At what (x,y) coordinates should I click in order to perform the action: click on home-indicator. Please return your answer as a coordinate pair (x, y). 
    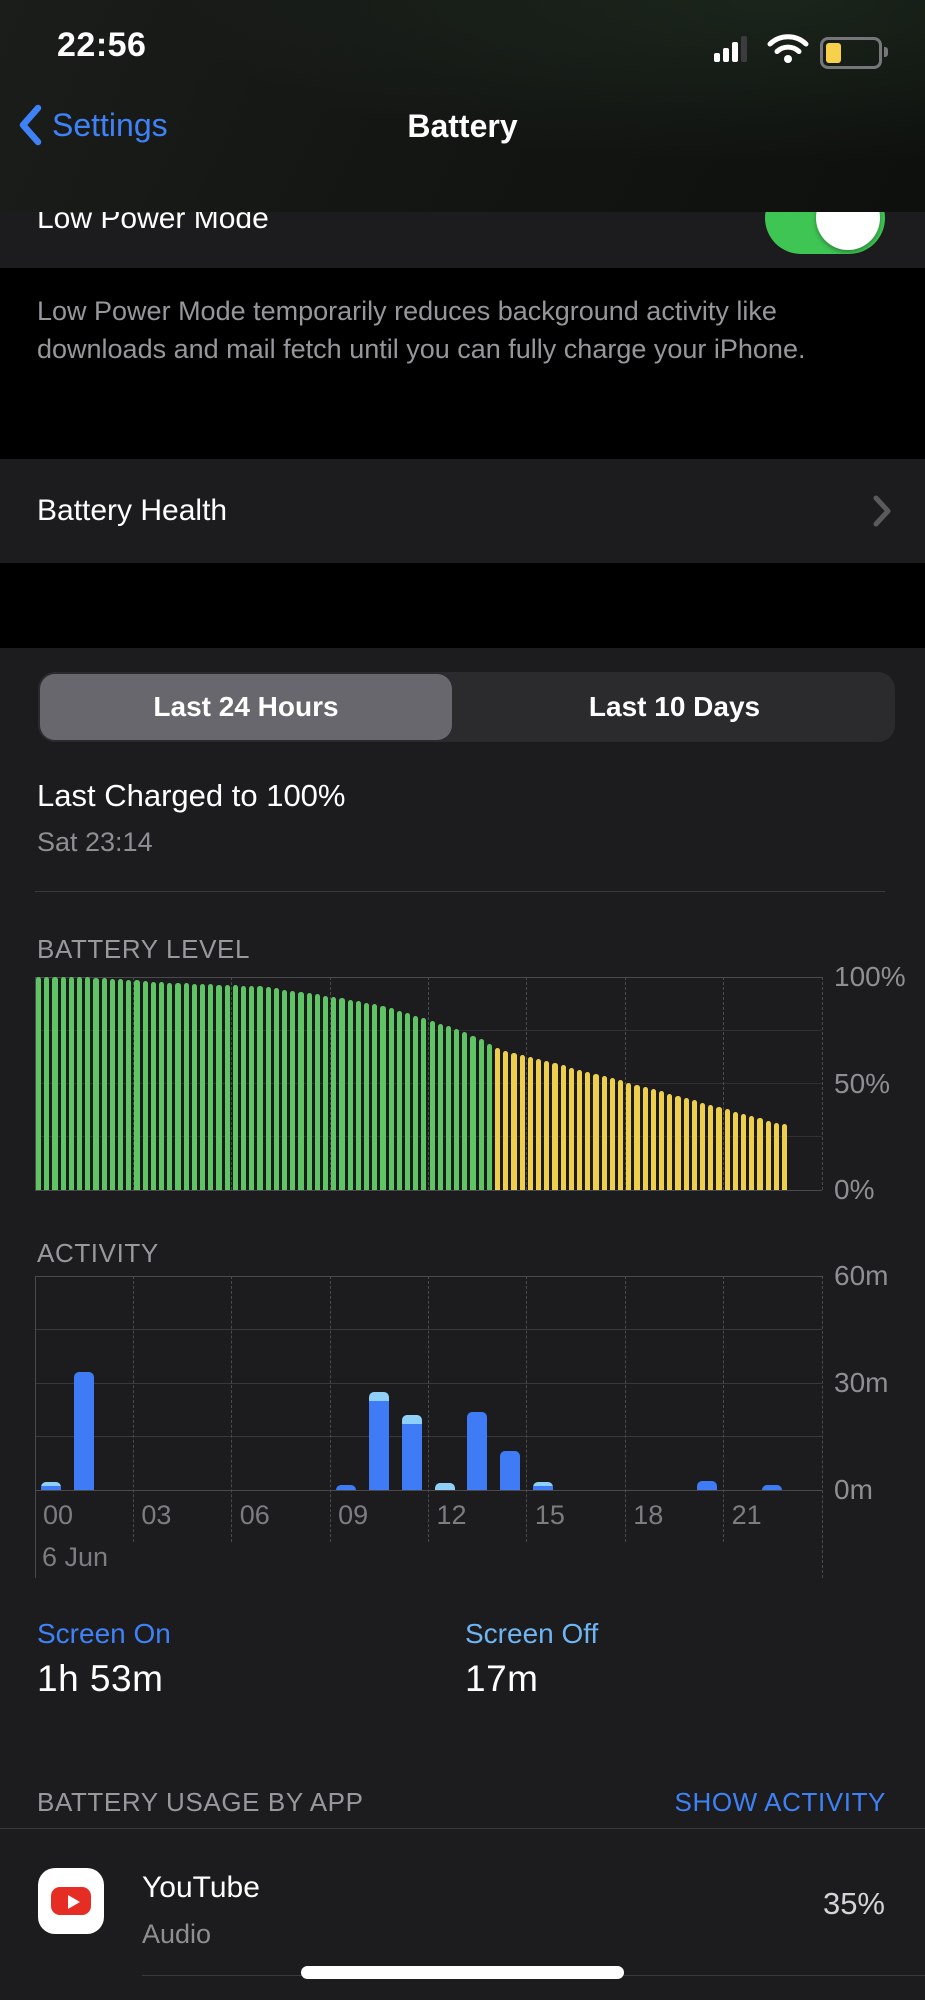
    Looking at the image, I should click on (462, 1972).